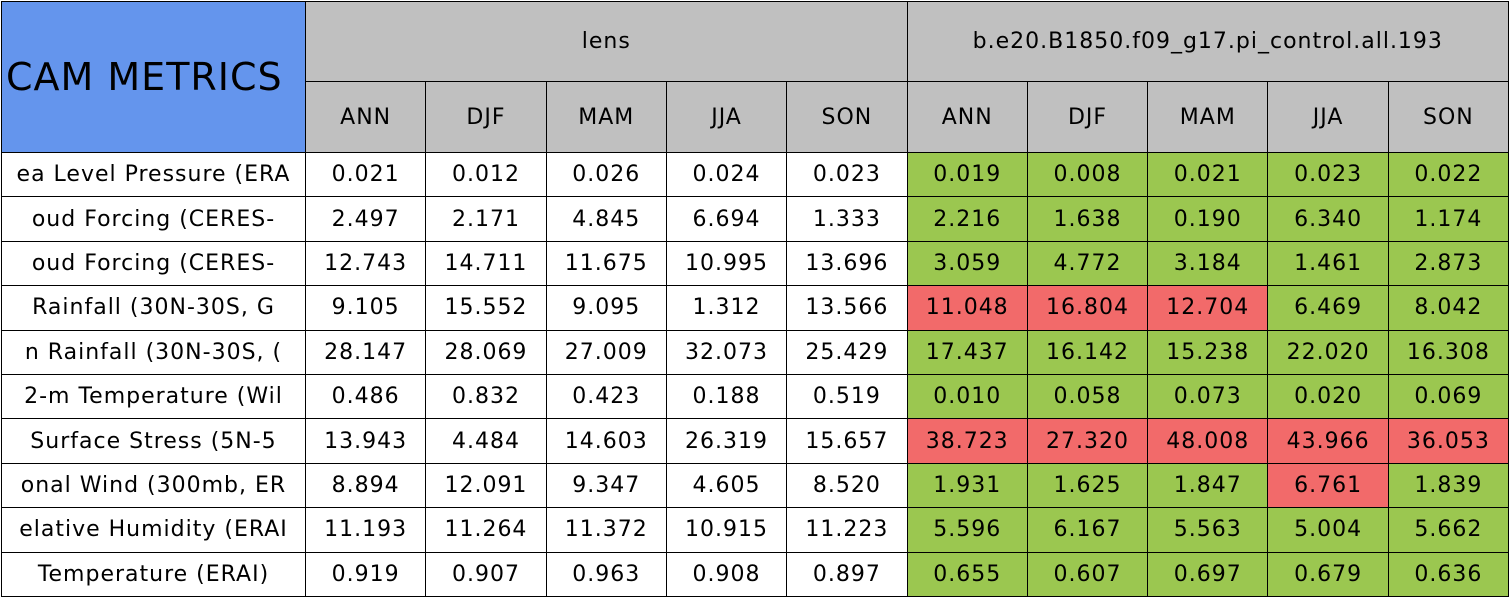 The width and height of the screenshot is (1510, 611). I want to click on value-cell: 1.312, so click(726, 308).